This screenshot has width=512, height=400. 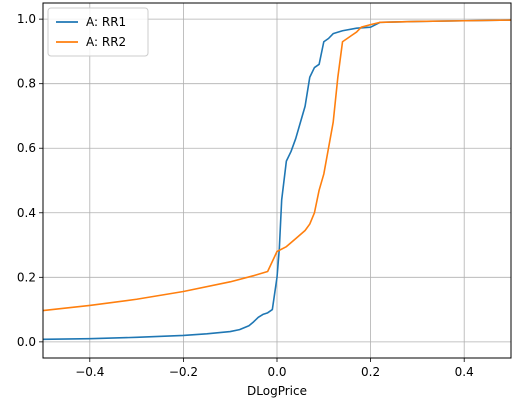 What do you see at coordinates (277, 391) in the screenshot?
I see `x-axis-label: DLogPrice` at bounding box center [277, 391].